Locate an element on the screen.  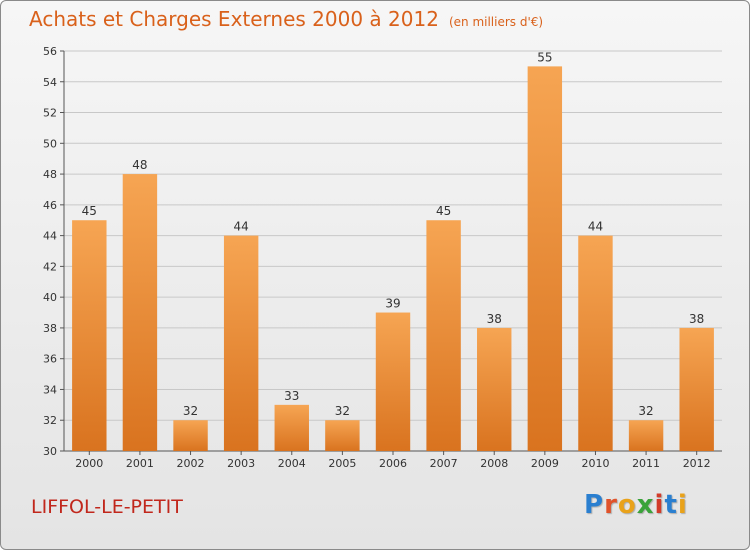
y-tick-label: 50 is located at coordinates (50, 143).